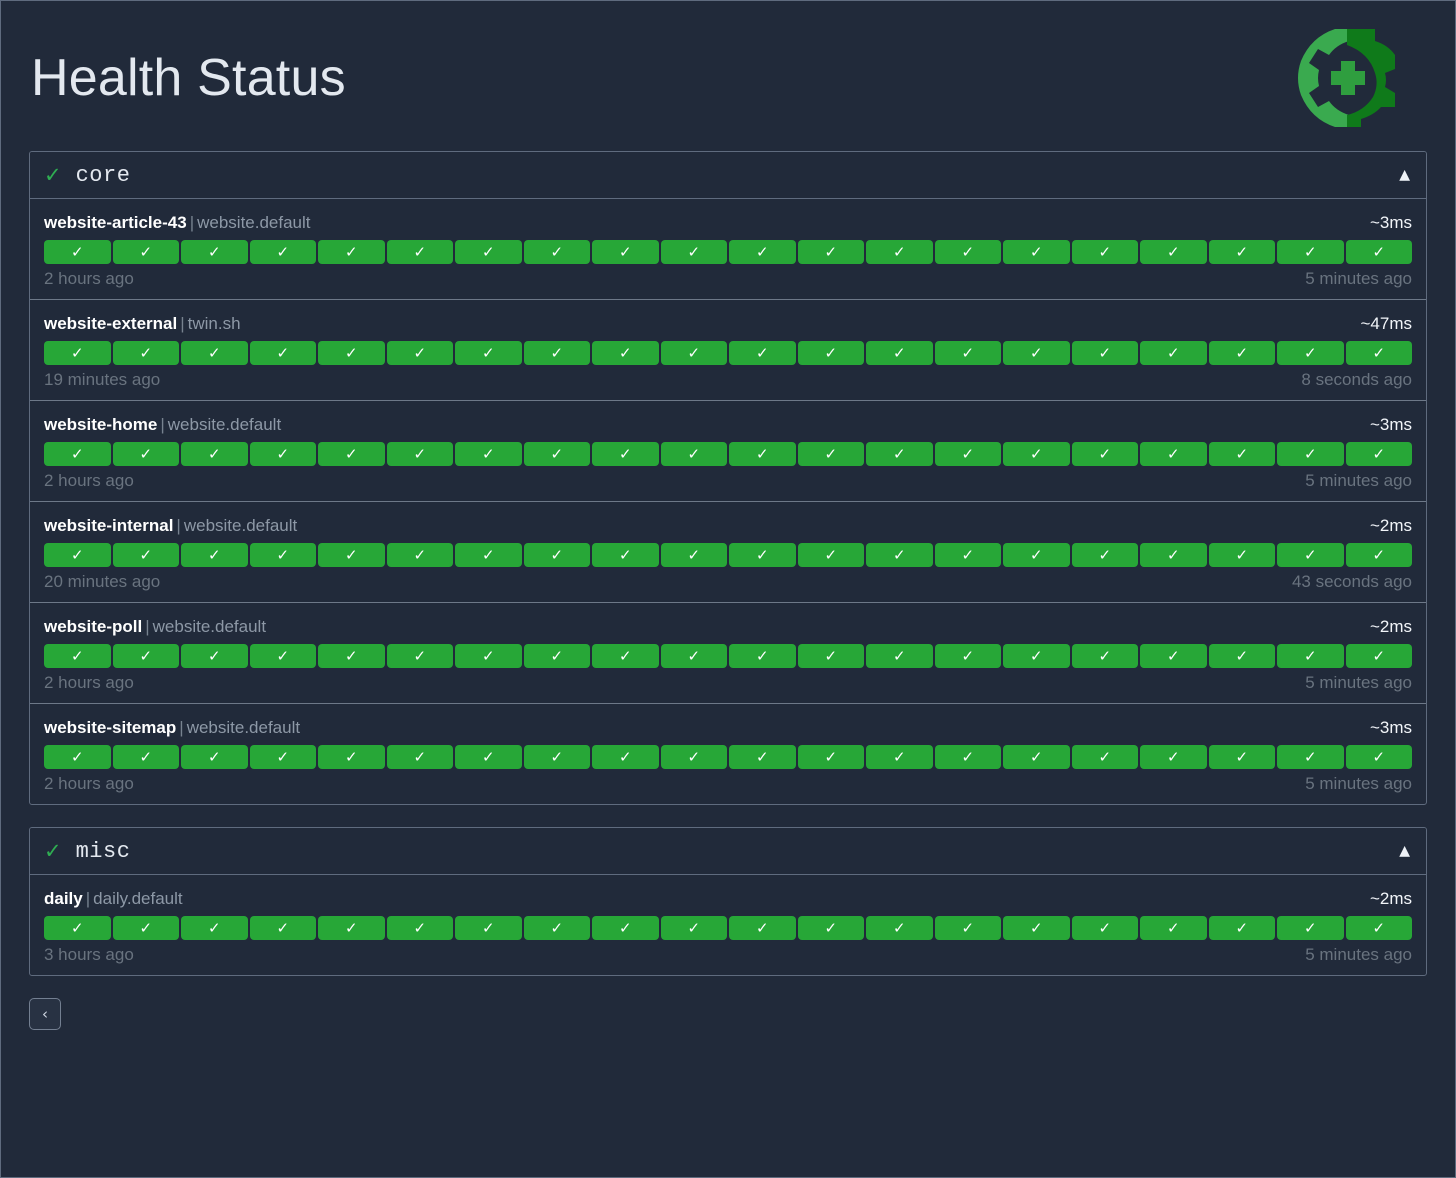 Image resolution: width=1456 pixels, height=1178 pixels. What do you see at coordinates (728, 851) in the screenshot?
I see `group-header-misc: ✓ misc ▲` at bounding box center [728, 851].